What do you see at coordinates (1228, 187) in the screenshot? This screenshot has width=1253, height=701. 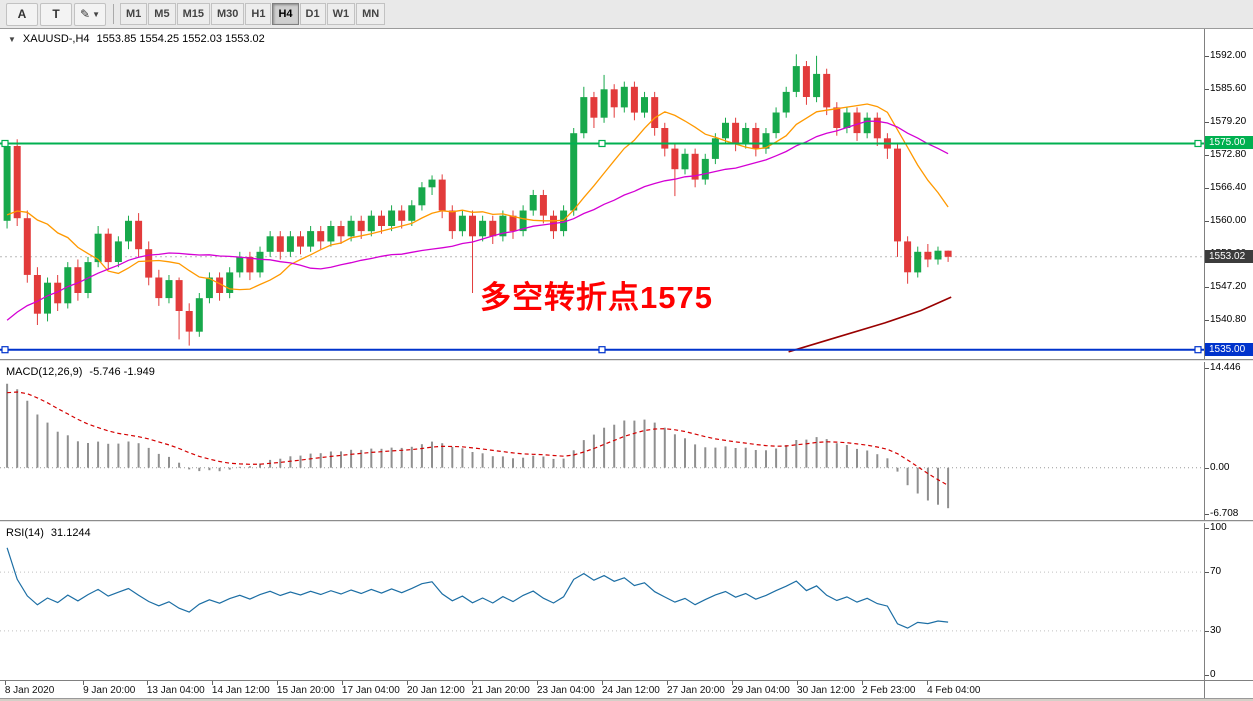 I see `price-axis-label: 1566.40` at bounding box center [1228, 187].